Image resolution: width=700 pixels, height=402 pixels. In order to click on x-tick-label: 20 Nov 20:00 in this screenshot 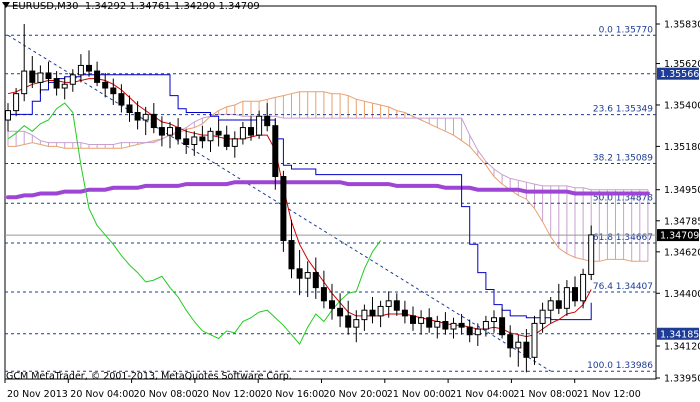, I will do `click(356, 394)`.